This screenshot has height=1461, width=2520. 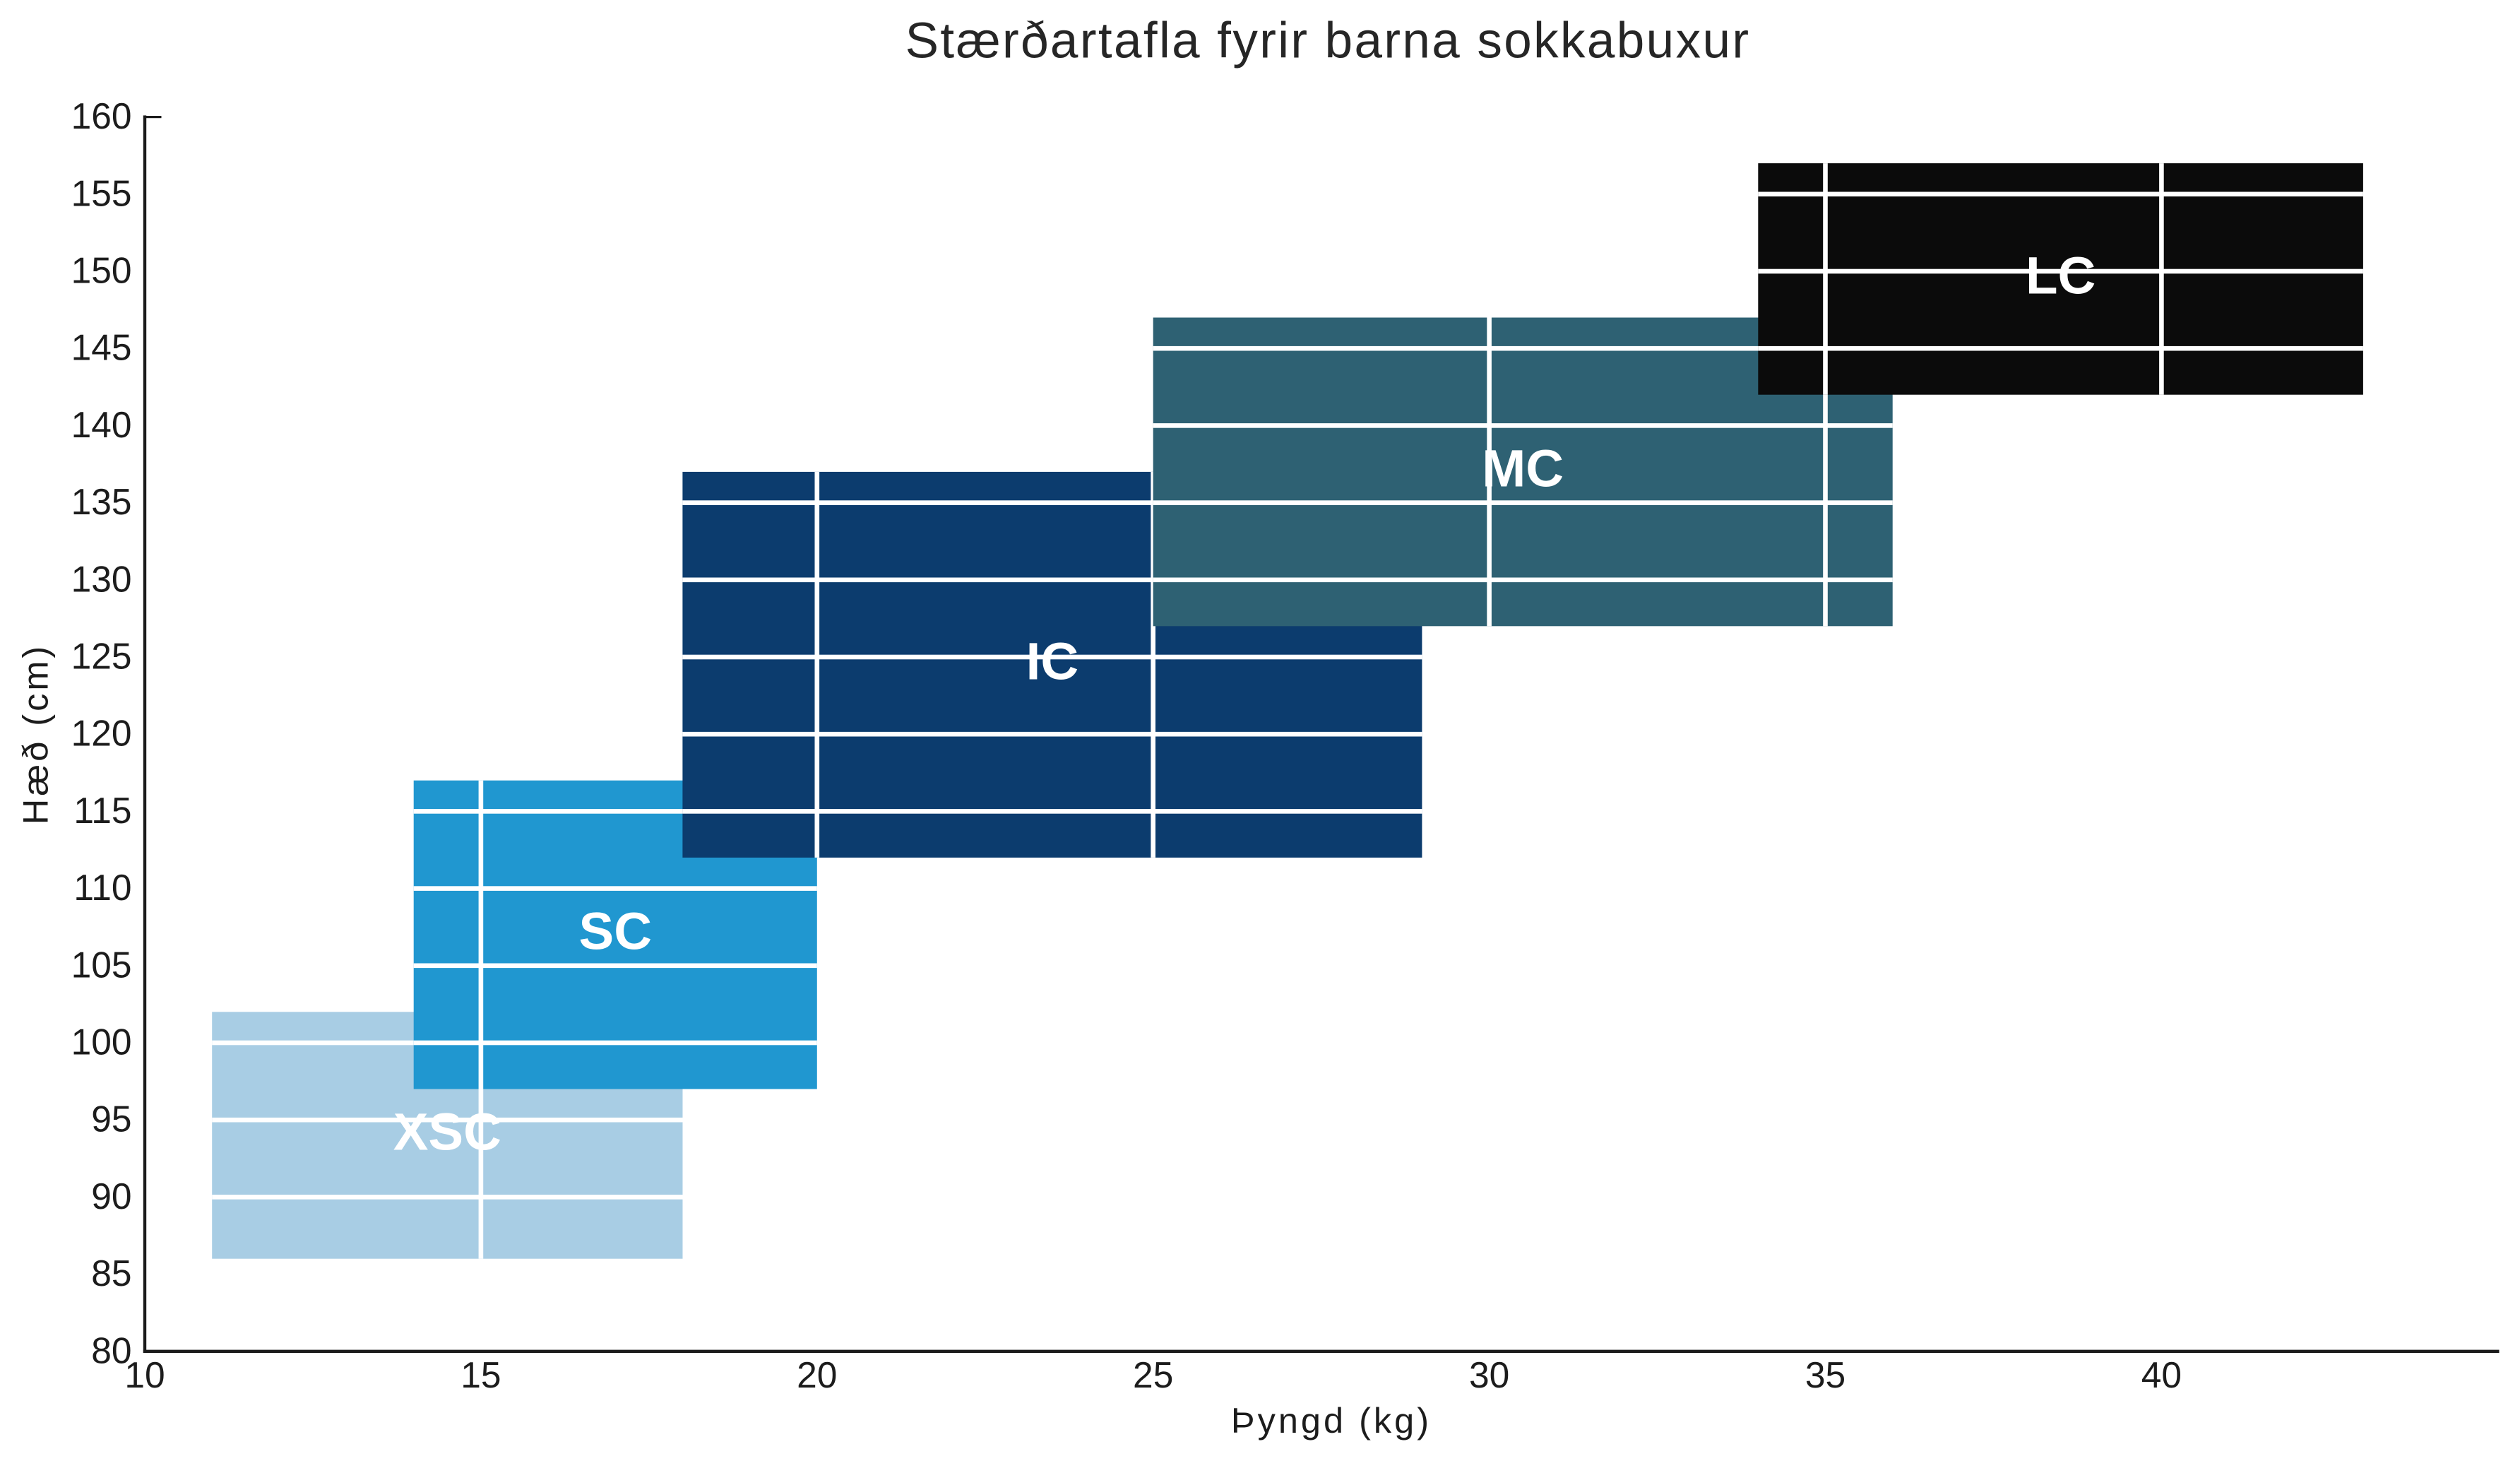 What do you see at coordinates (102, 887) in the screenshot?
I see `svg-text: 110` at bounding box center [102, 887].